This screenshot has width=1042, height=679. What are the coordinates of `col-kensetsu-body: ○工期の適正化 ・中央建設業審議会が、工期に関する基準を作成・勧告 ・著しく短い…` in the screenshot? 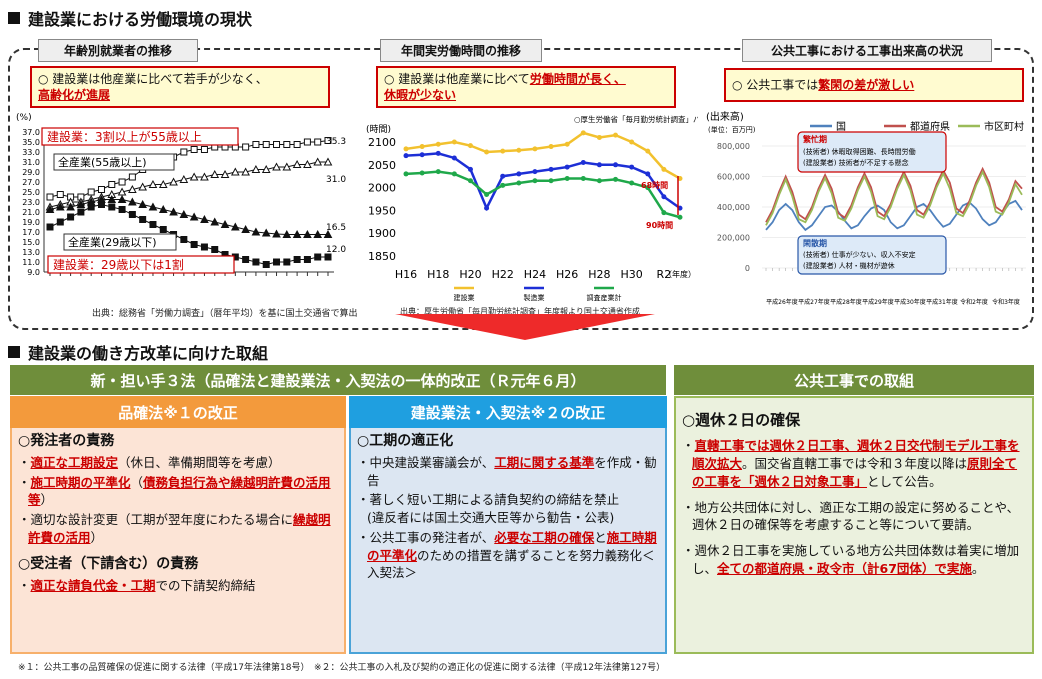 It's located at (507, 507).